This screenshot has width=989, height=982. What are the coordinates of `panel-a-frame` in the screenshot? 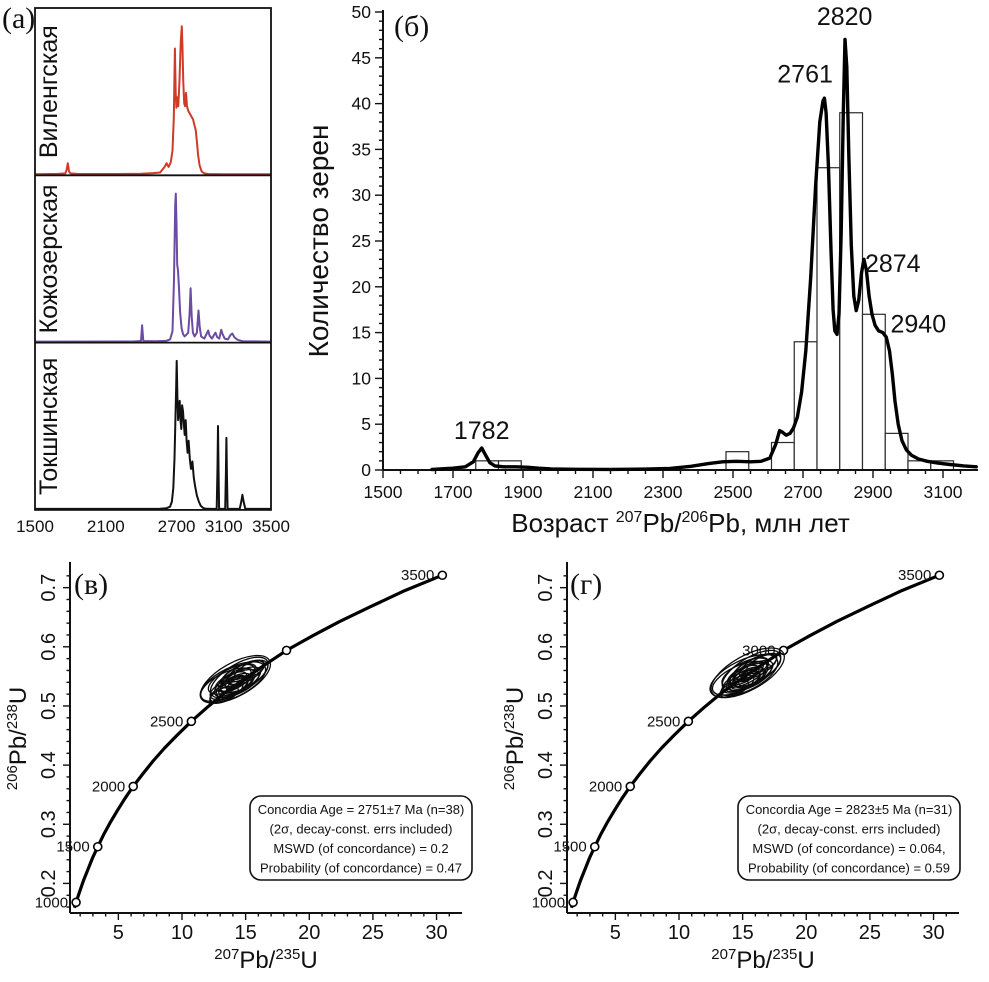 It's located at (153, 259).